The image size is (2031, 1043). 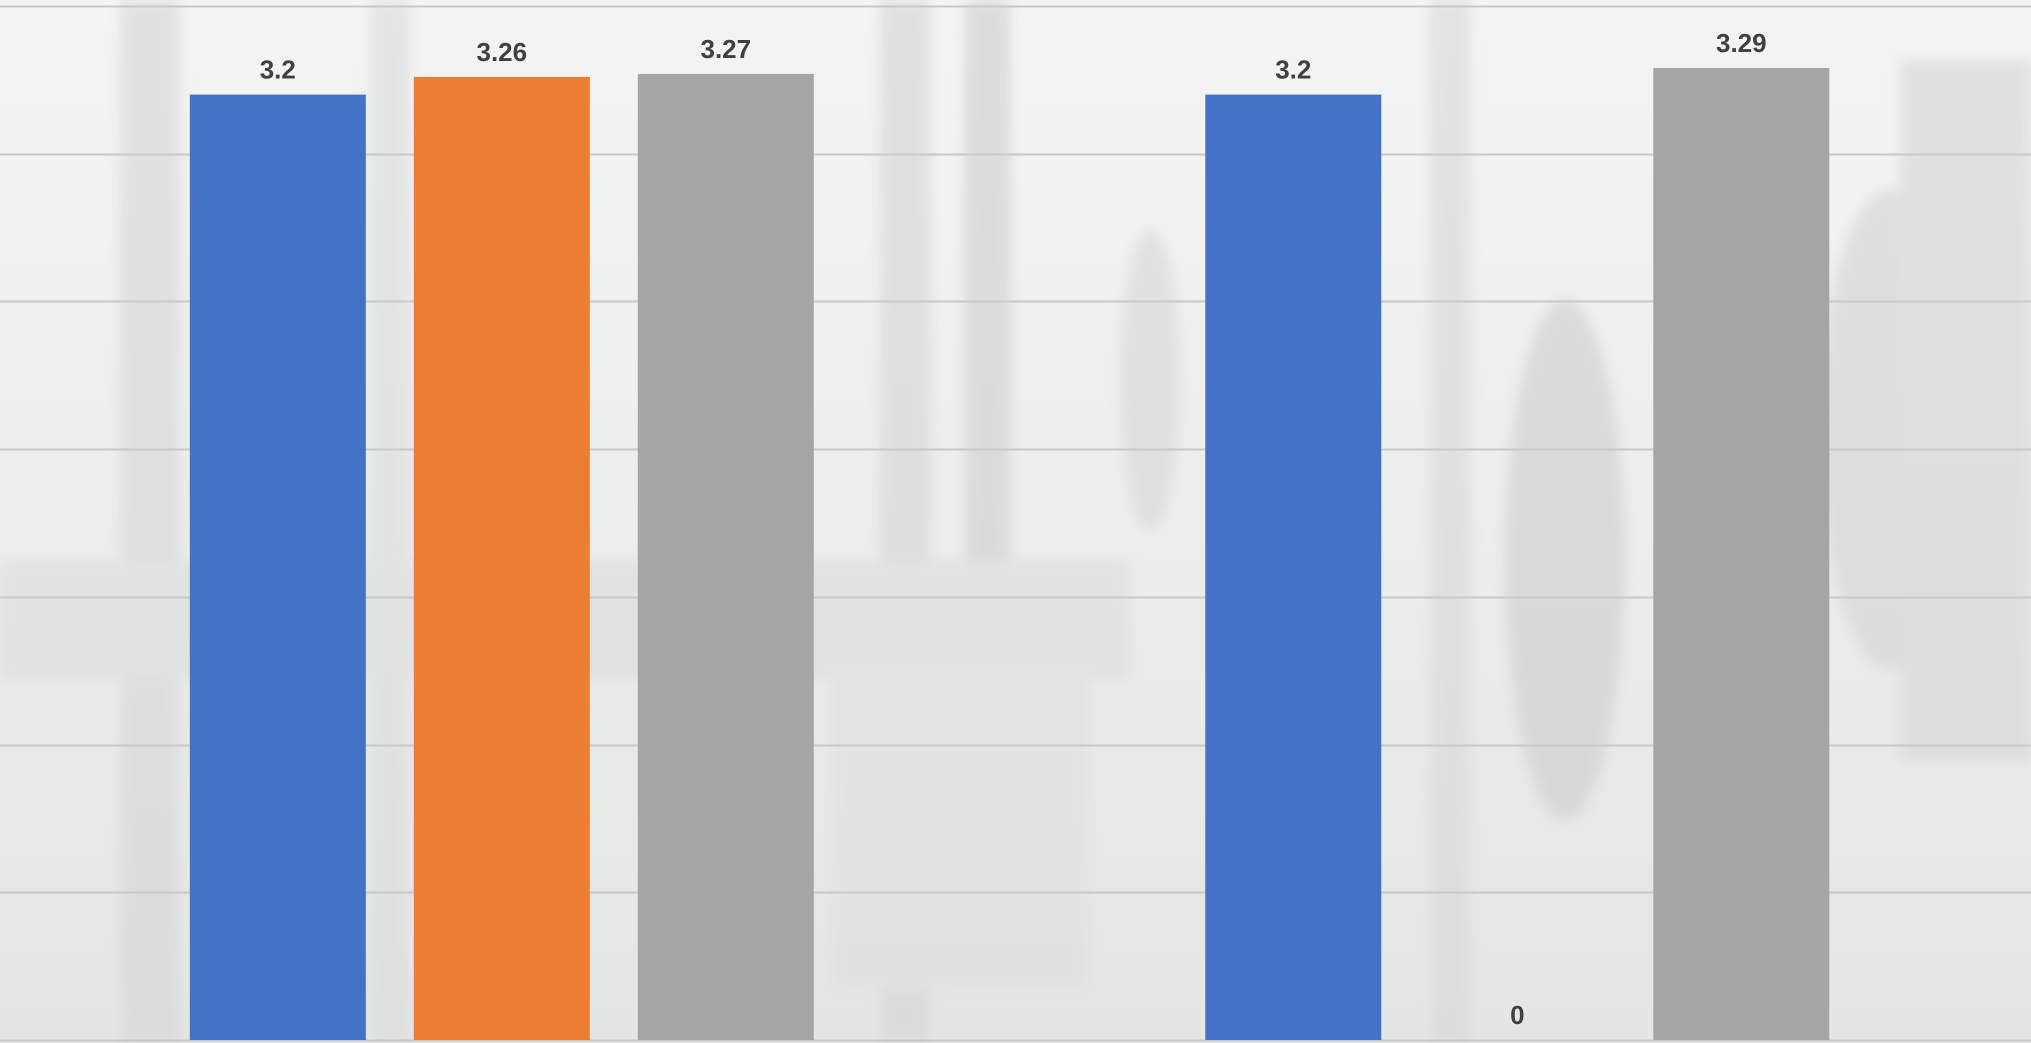 What do you see at coordinates (501, 52) in the screenshot?
I see `data-label: 3.26` at bounding box center [501, 52].